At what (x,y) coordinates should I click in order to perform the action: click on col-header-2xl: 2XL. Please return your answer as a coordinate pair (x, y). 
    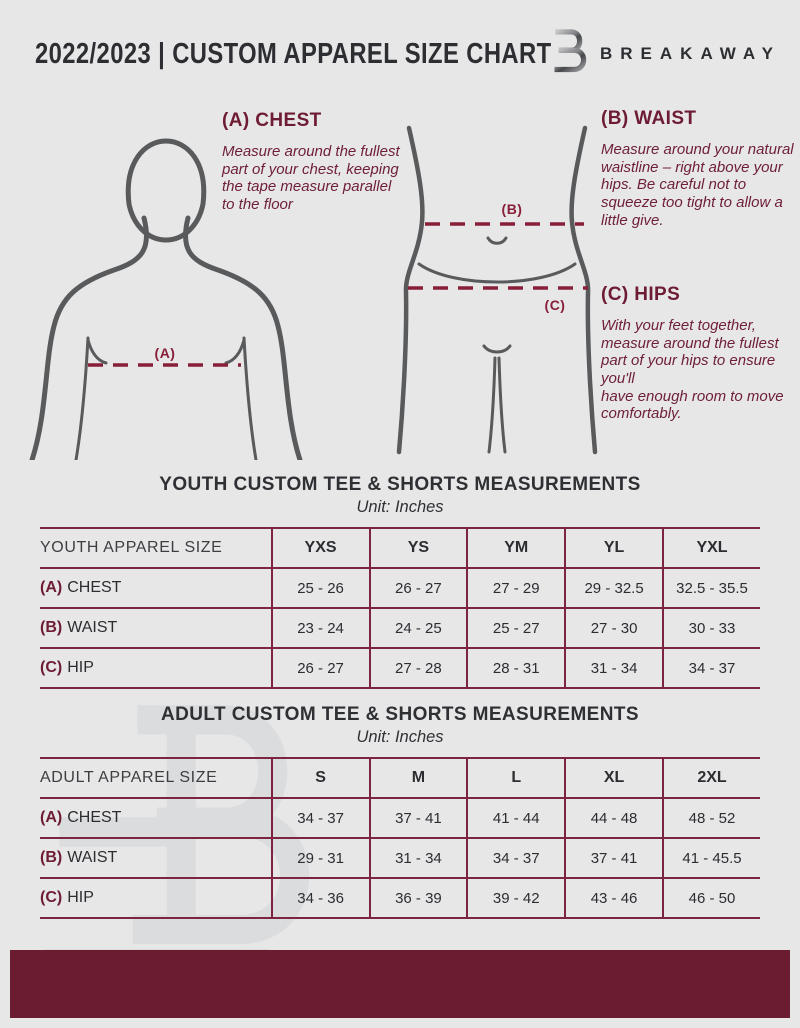
    Looking at the image, I should click on (710, 778).